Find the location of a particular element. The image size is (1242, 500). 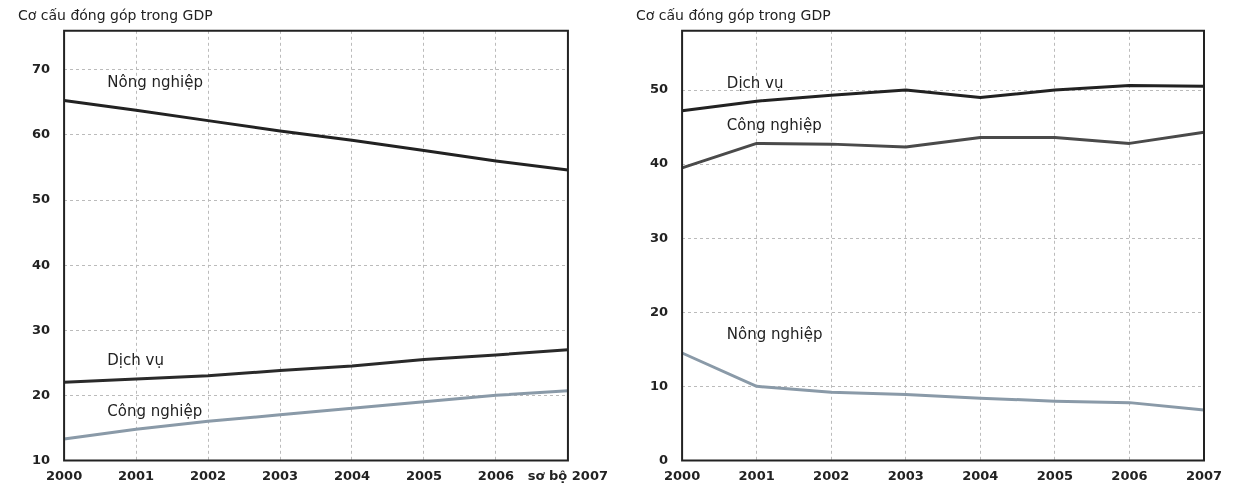

y-tick-label: 70 is located at coordinates (41, 69).